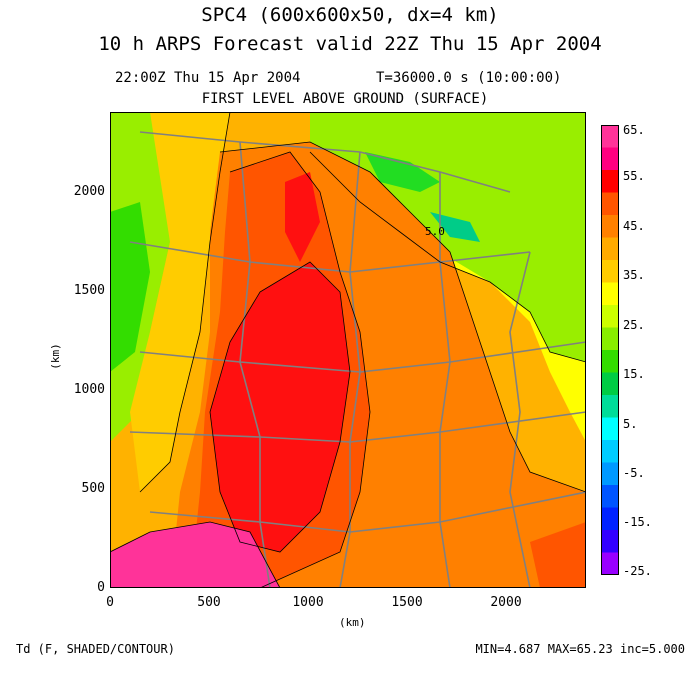 The image size is (700, 700). I want to click on y-axis-label: (km), so click(55, 356).